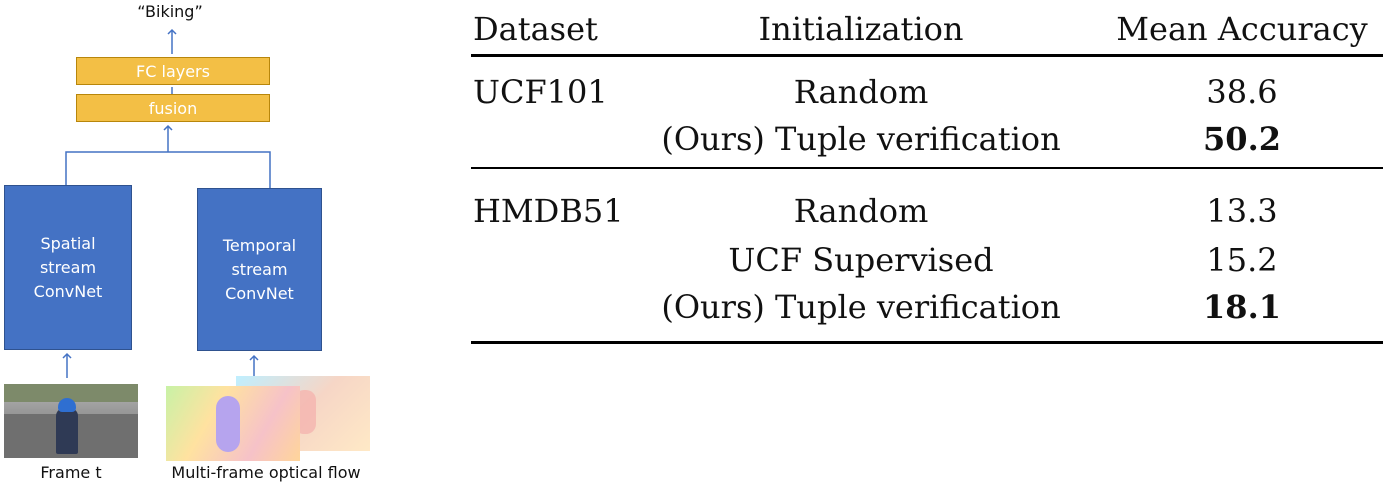  Describe the element at coordinates (259, 245) in the screenshot. I see `temporal-stream-line-1: Temporal` at that location.